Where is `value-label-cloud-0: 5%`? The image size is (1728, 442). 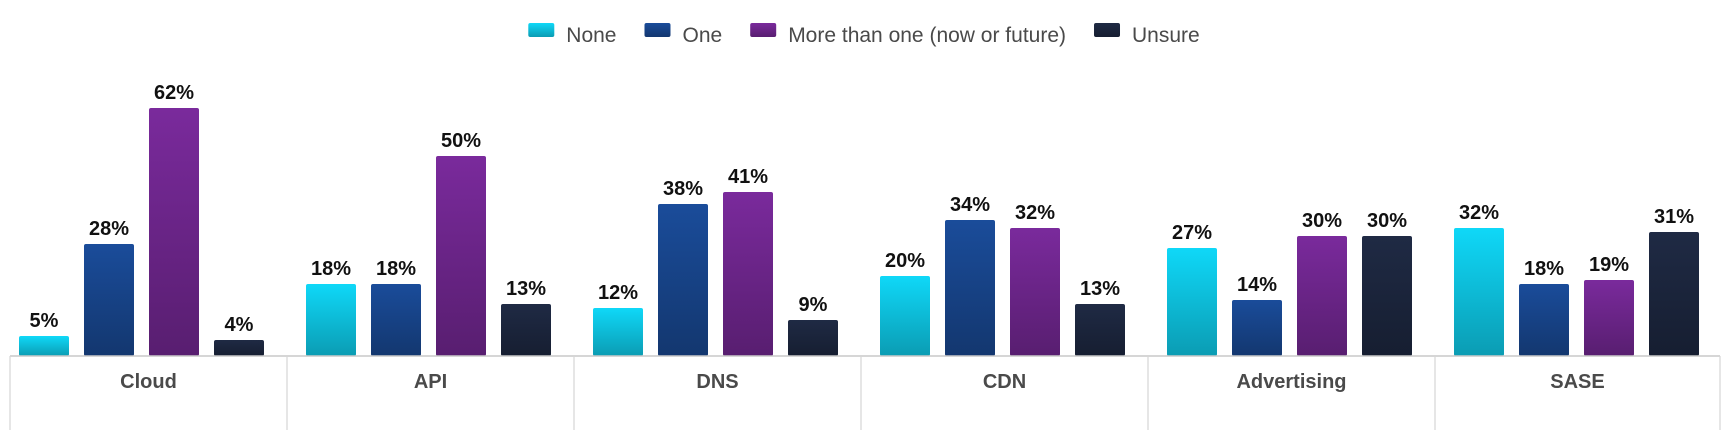
value-label-cloud-0: 5% is located at coordinates (44, 321).